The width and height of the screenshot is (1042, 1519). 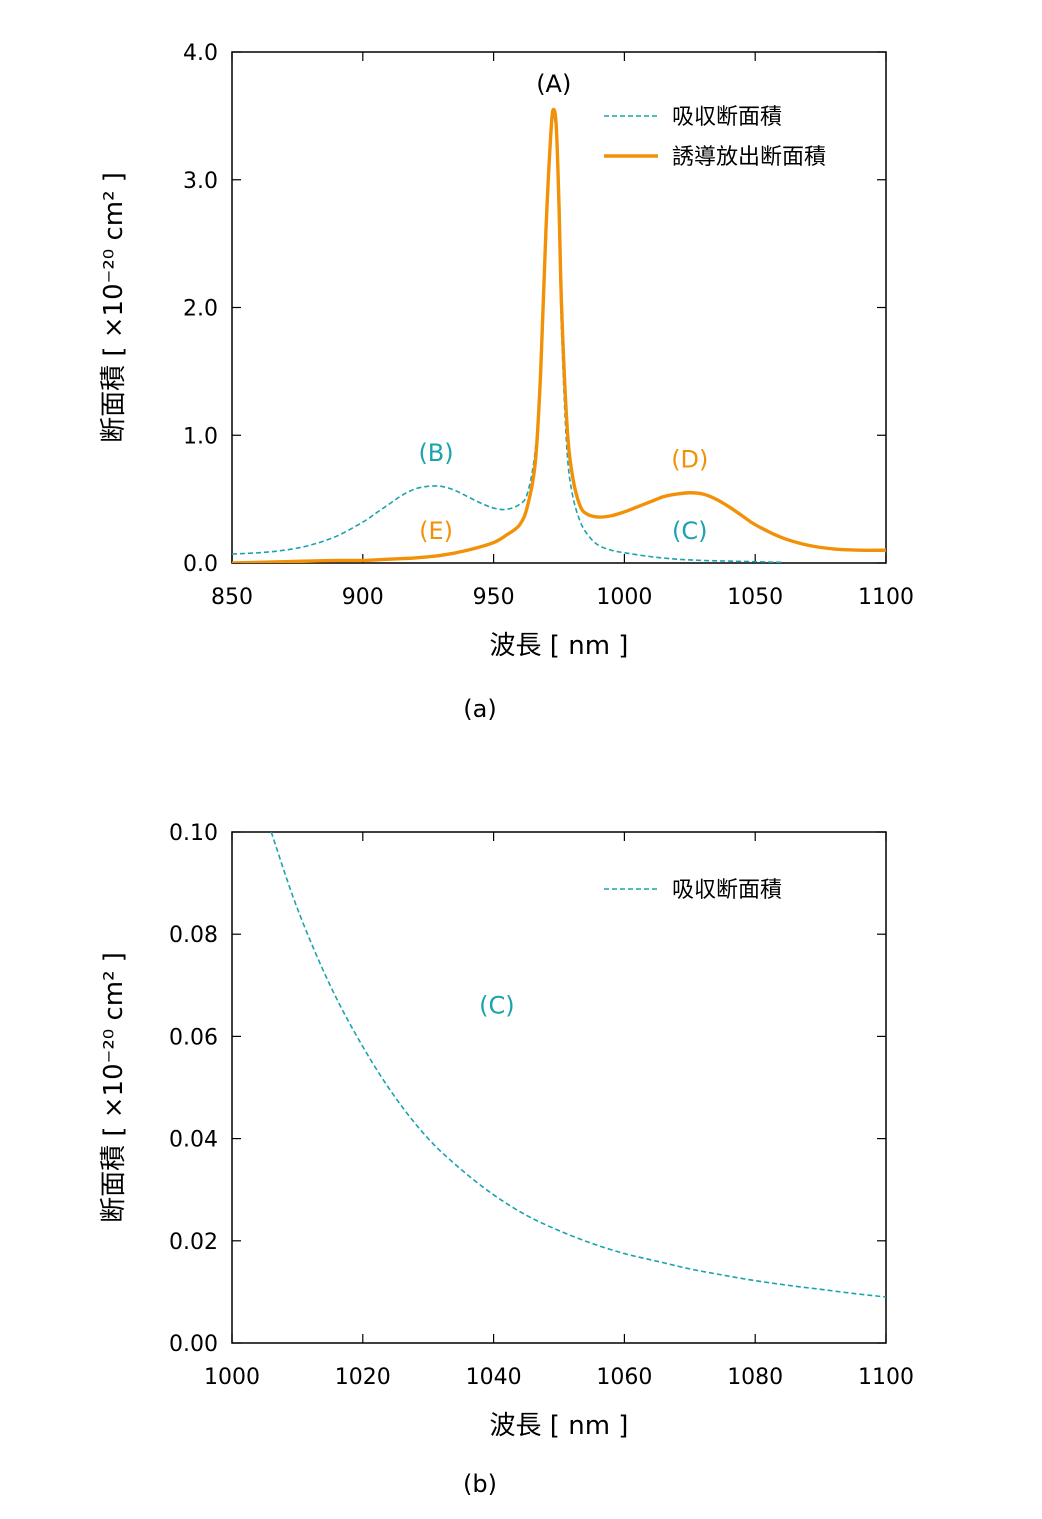 What do you see at coordinates (193, 935) in the screenshot?
I see `y-tick-label: 0.08` at bounding box center [193, 935].